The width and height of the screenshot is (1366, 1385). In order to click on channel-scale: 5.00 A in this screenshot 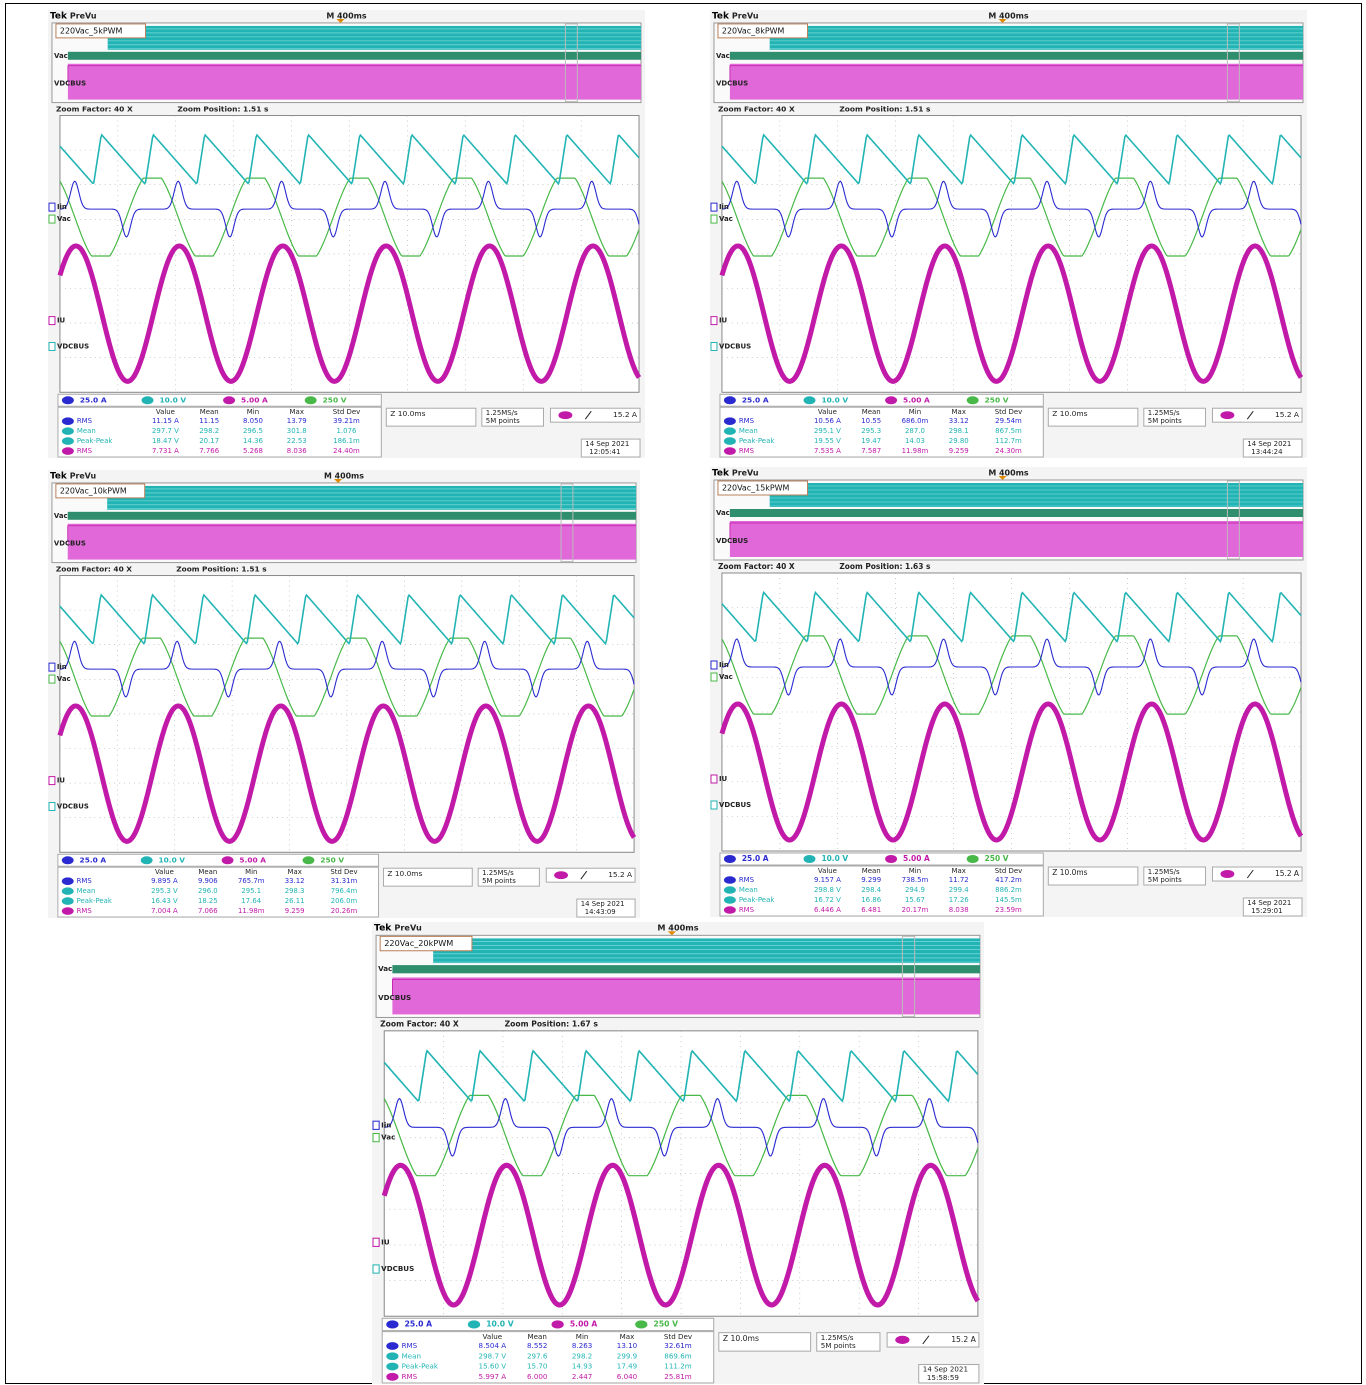, I will do `click(583, 1323)`.